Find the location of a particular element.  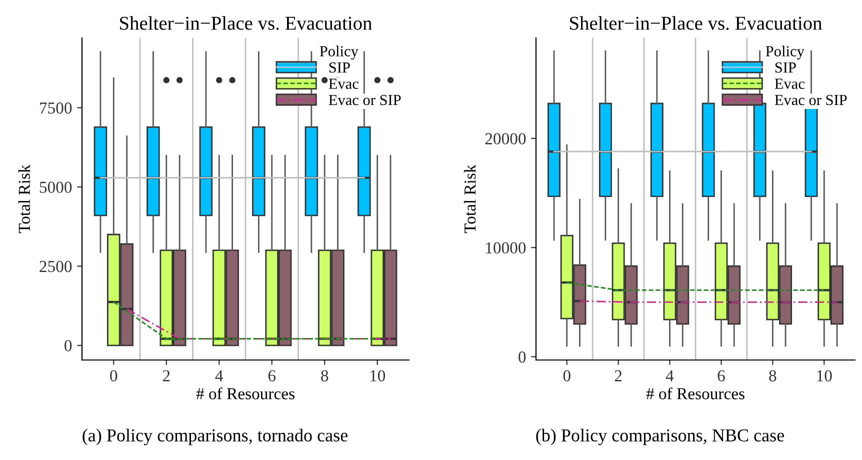

text: (b) Policy comparisons, NBC case is located at coordinates (660, 437).